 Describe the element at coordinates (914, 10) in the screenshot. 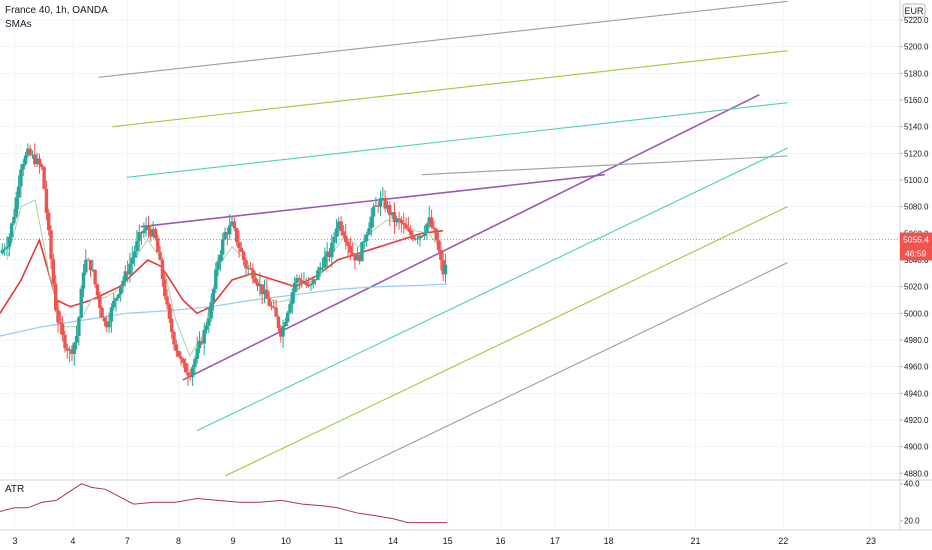

I see `currency-box` at that location.